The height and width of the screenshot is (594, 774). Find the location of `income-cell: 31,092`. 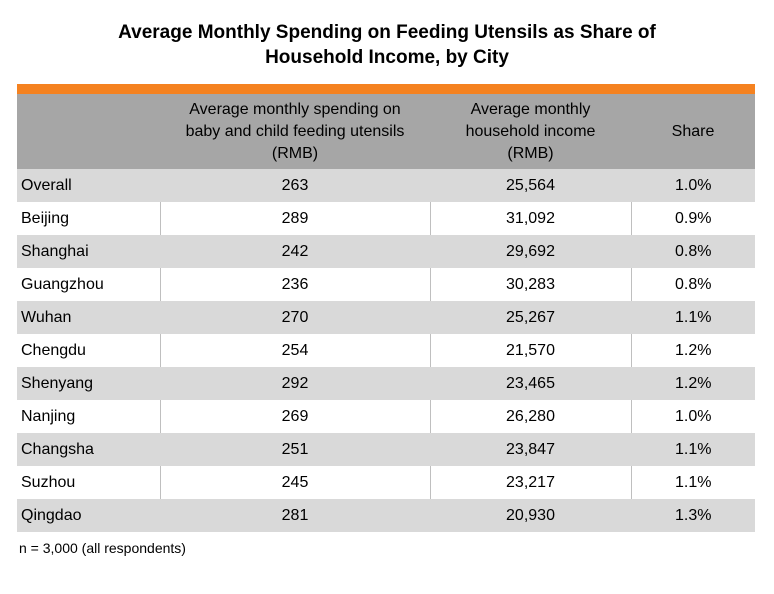

income-cell: 31,092 is located at coordinates (530, 218).